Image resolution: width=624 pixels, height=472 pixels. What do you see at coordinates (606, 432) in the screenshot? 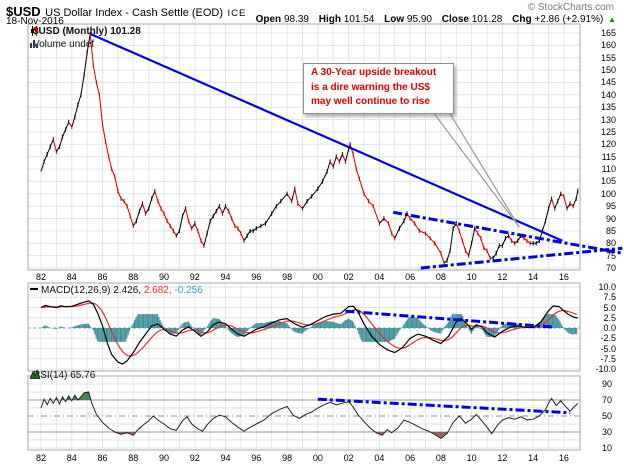
I see `rsi-y-axis-label: 30` at bounding box center [606, 432].